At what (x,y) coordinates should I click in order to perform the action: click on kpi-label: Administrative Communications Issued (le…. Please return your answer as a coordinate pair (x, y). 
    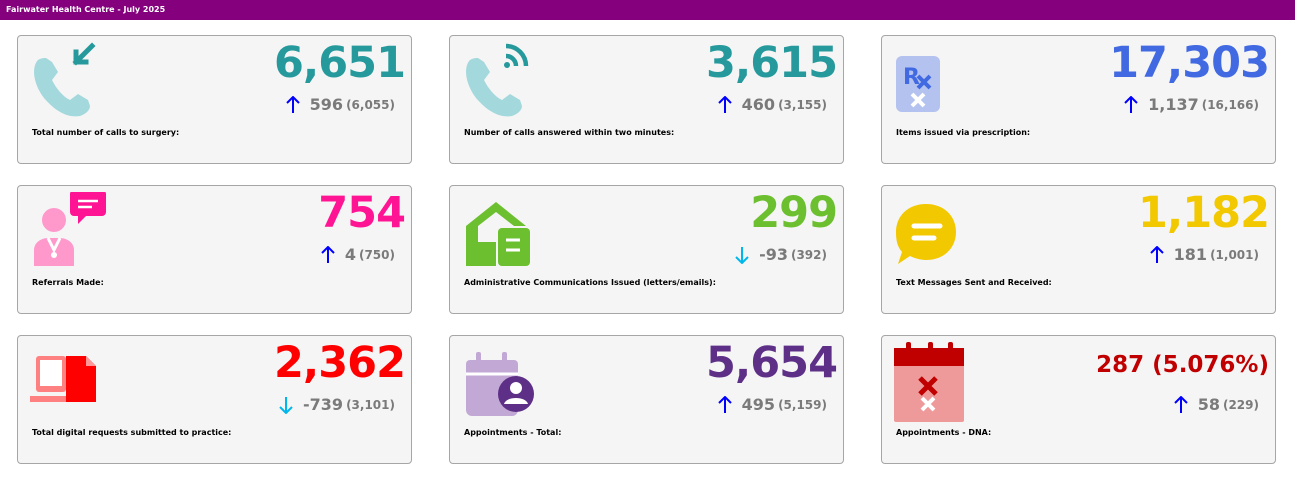
    Looking at the image, I should click on (590, 282).